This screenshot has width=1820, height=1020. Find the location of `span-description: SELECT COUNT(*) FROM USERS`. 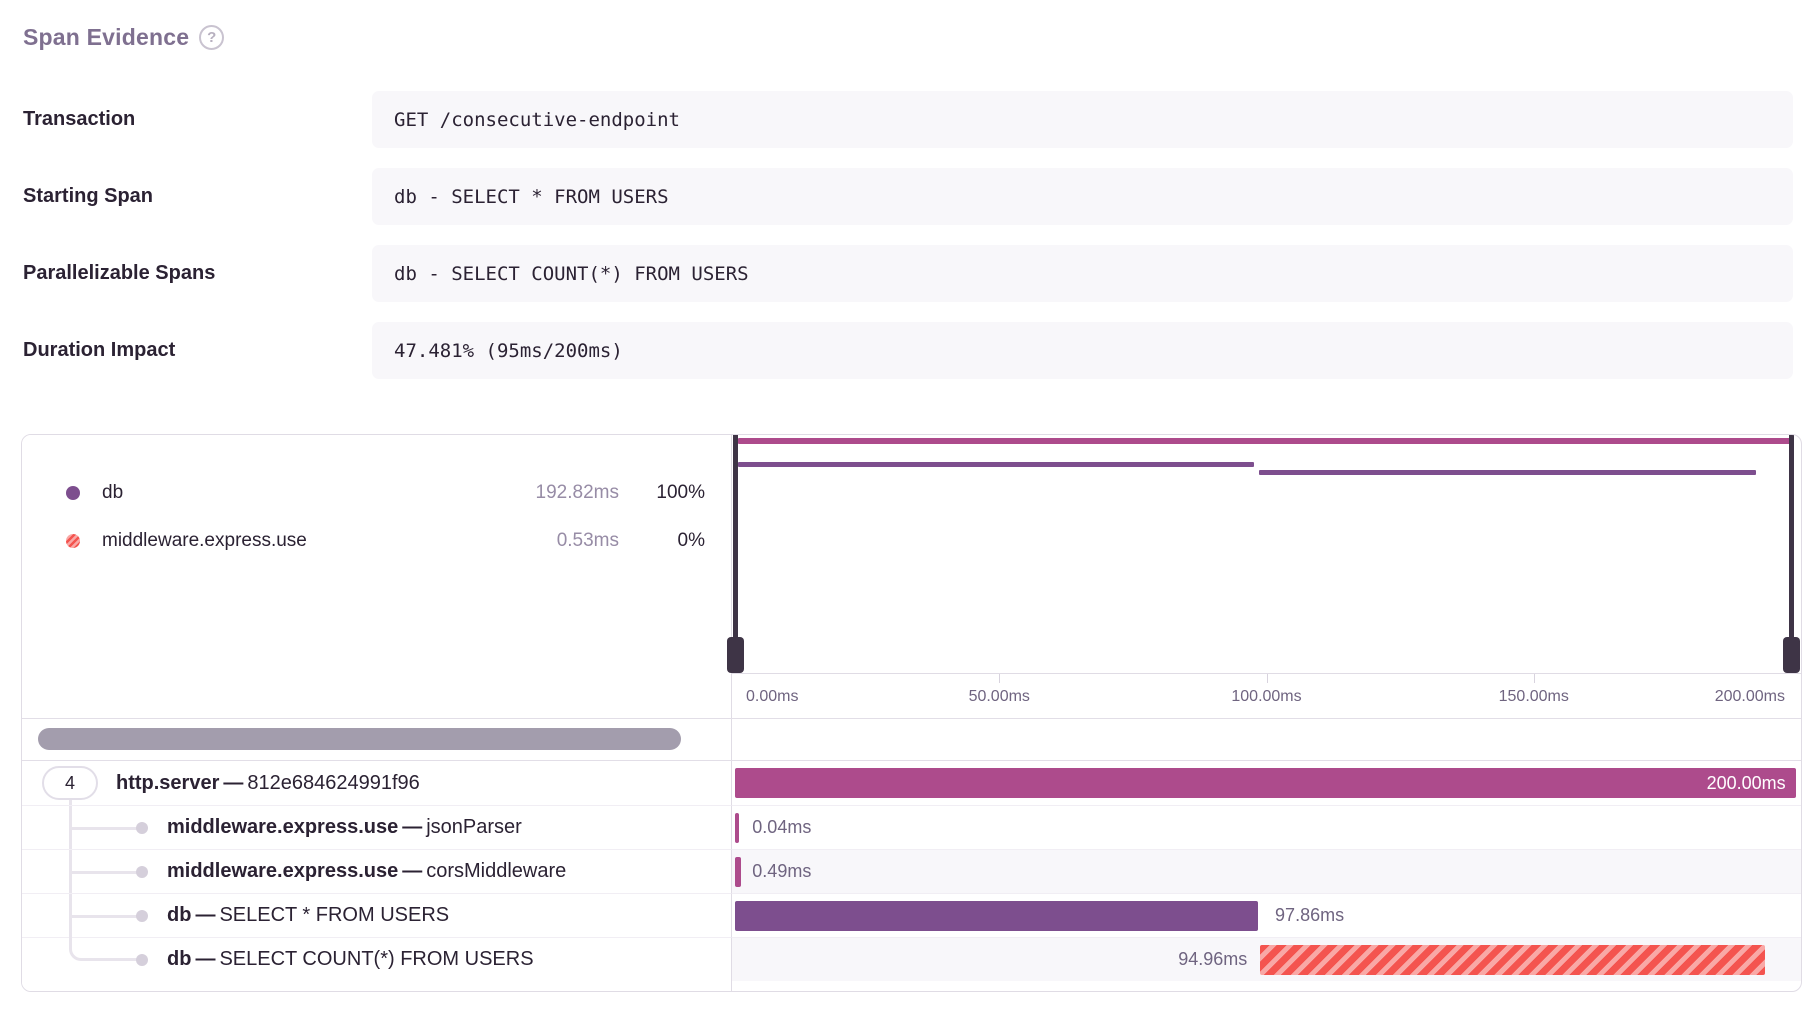

span-description: SELECT COUNT(*) FROM USERS is located at coordinates (376, 959).